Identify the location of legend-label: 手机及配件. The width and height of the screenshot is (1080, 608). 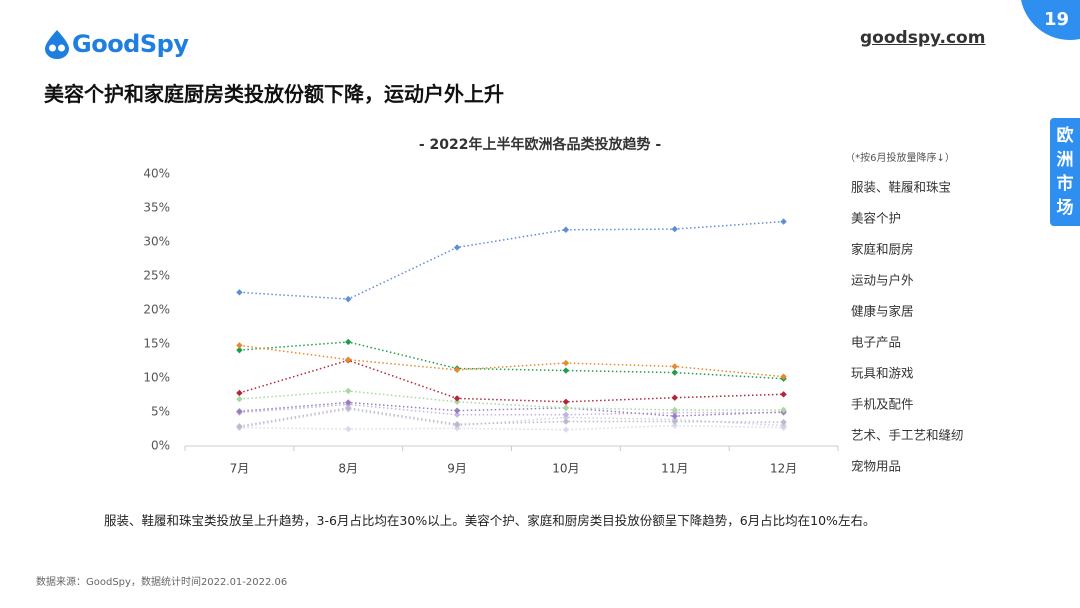
(882, 404).